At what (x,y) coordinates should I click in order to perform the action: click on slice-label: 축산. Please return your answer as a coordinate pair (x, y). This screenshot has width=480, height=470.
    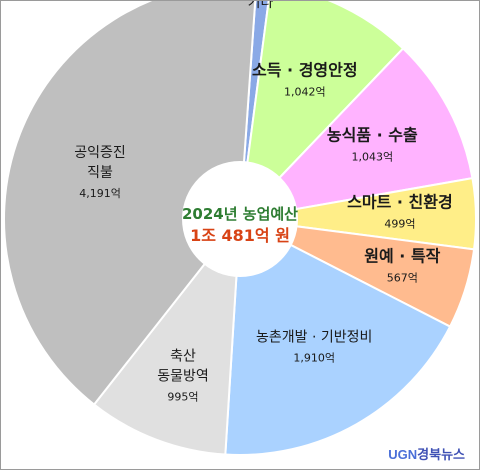
    Looking at the image, I should click on (183, 356).